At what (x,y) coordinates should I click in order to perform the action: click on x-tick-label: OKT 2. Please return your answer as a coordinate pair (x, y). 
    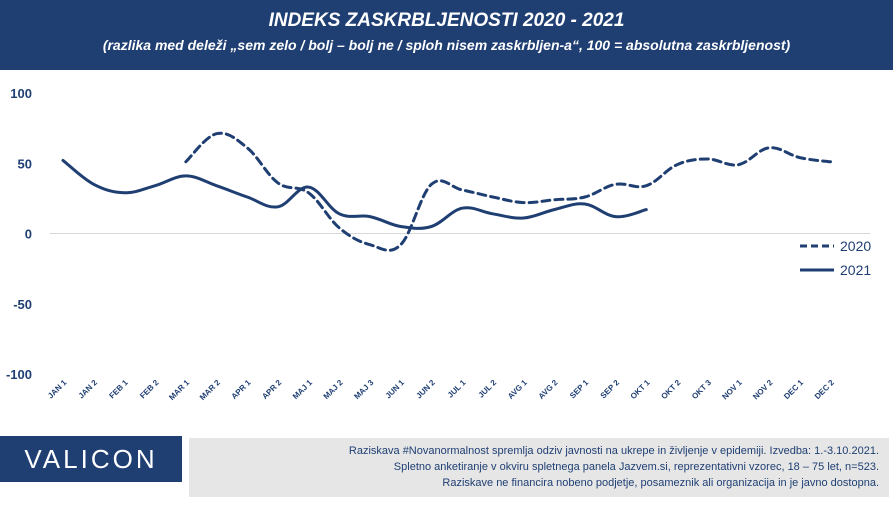
    Looking at the image, I should click on (670, 389).